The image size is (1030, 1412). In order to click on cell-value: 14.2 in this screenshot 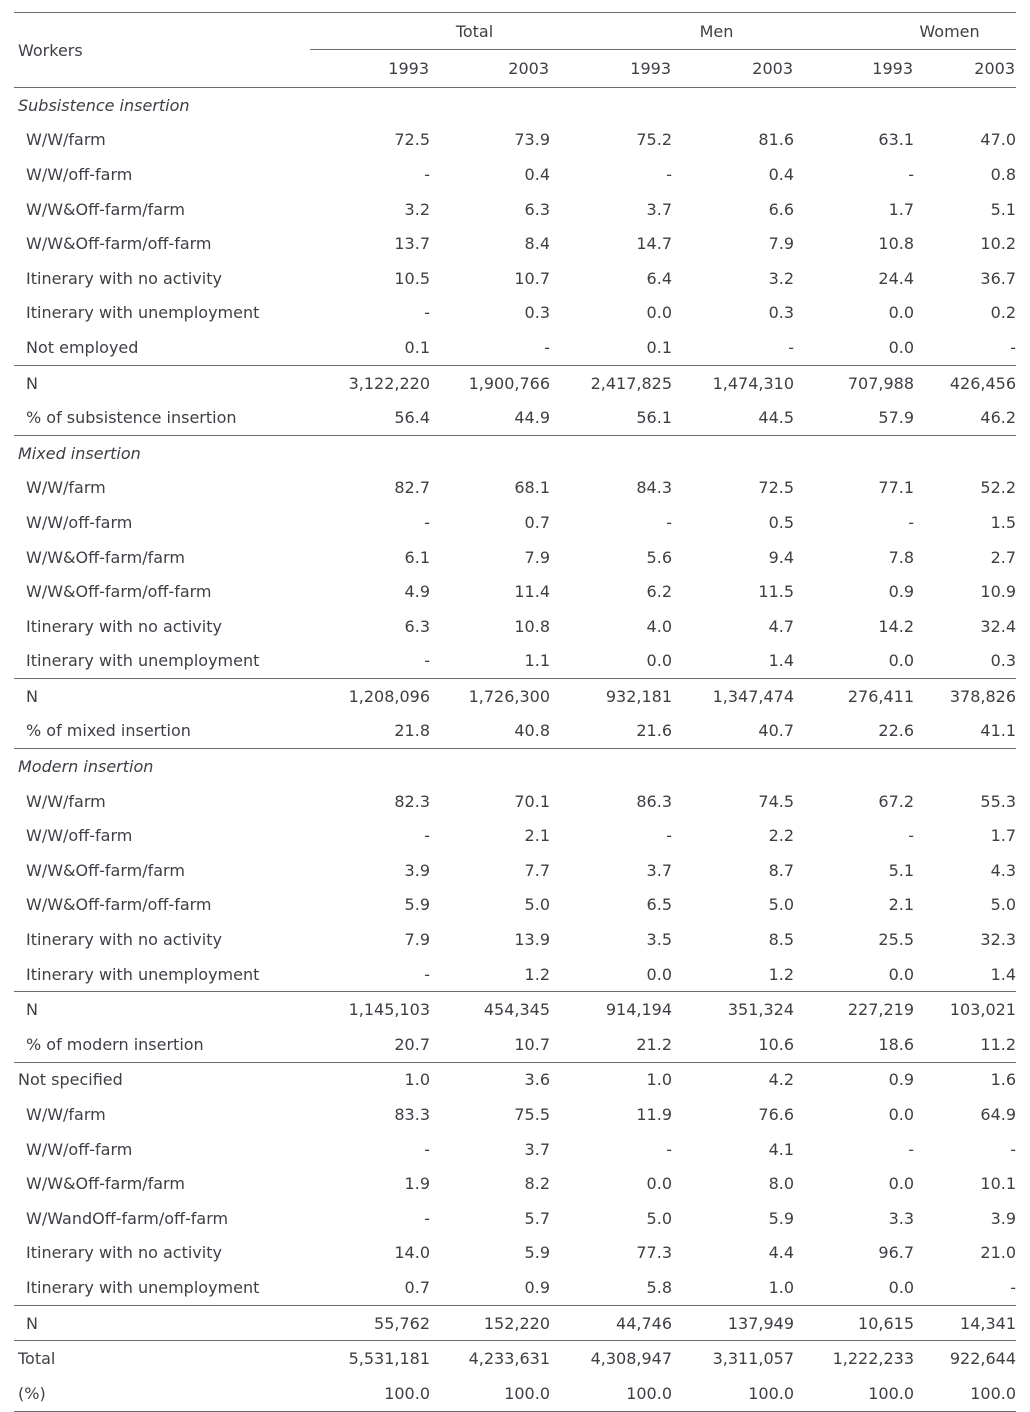, I will do `click(896, 626)`.